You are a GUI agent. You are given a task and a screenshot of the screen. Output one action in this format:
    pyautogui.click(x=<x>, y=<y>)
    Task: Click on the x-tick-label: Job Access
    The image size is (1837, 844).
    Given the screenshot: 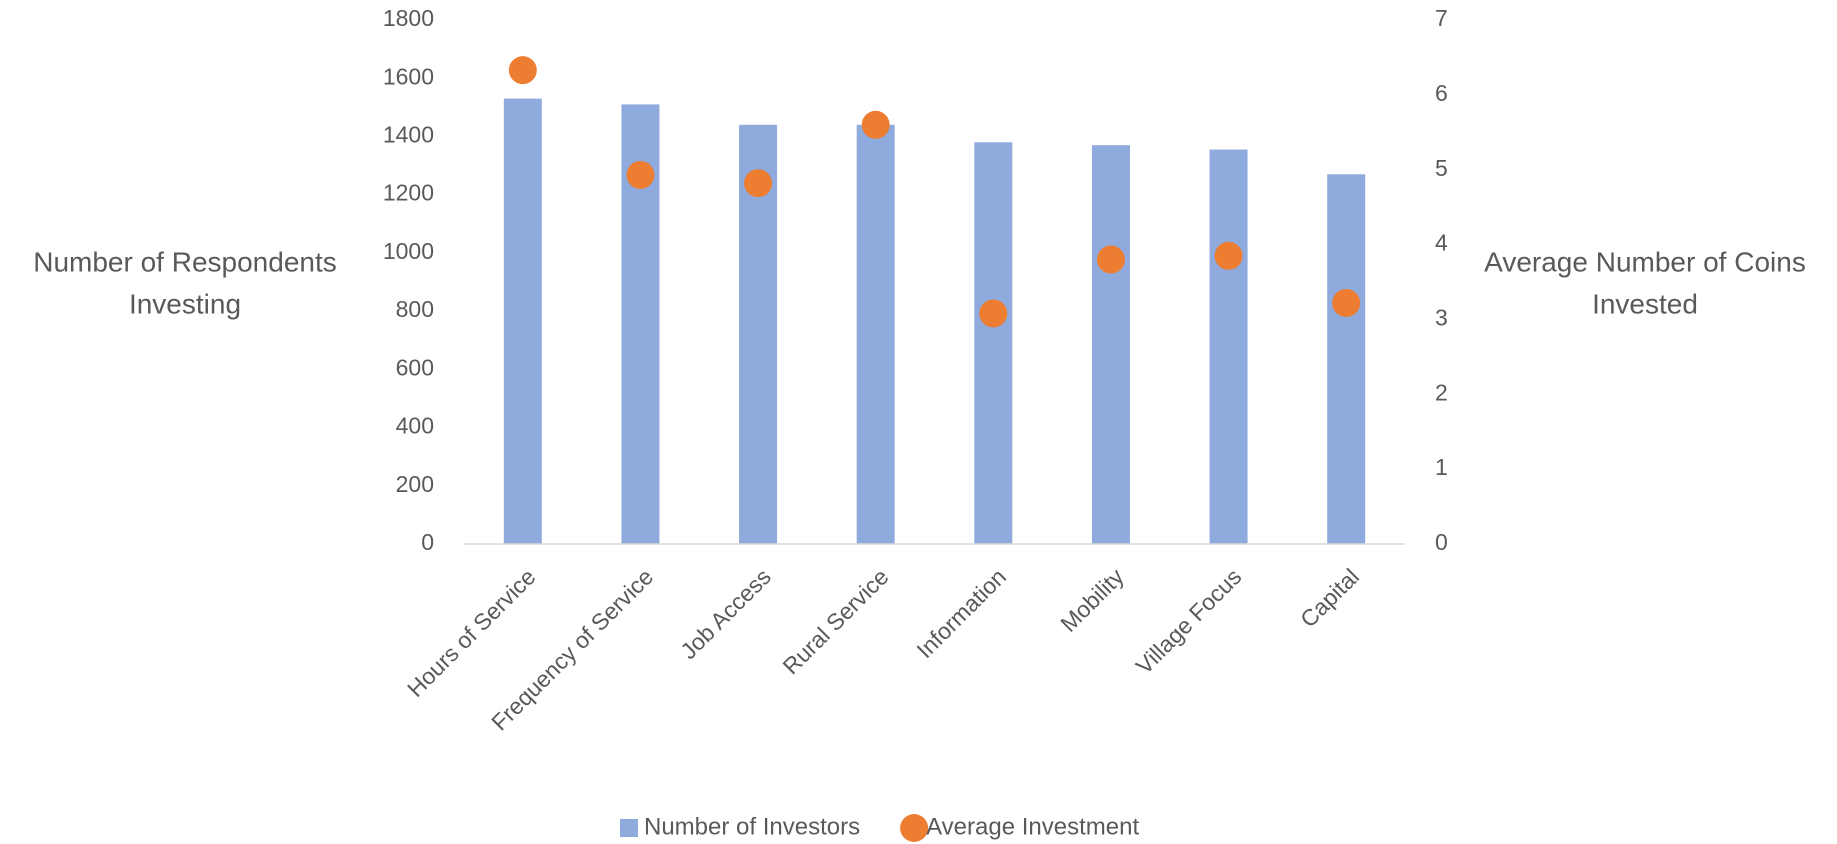 What is the action you would take?
    pyautogui.click(x=725, y=613)
    